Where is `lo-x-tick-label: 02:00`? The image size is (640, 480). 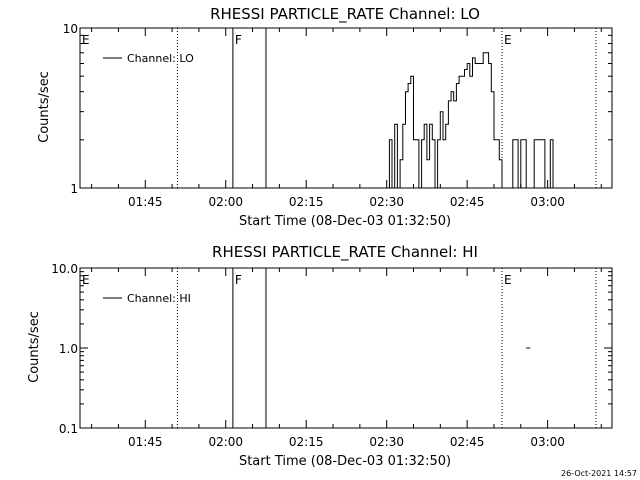
lo-x-tick-label: 02:00 is located at coordinates (225, 202).